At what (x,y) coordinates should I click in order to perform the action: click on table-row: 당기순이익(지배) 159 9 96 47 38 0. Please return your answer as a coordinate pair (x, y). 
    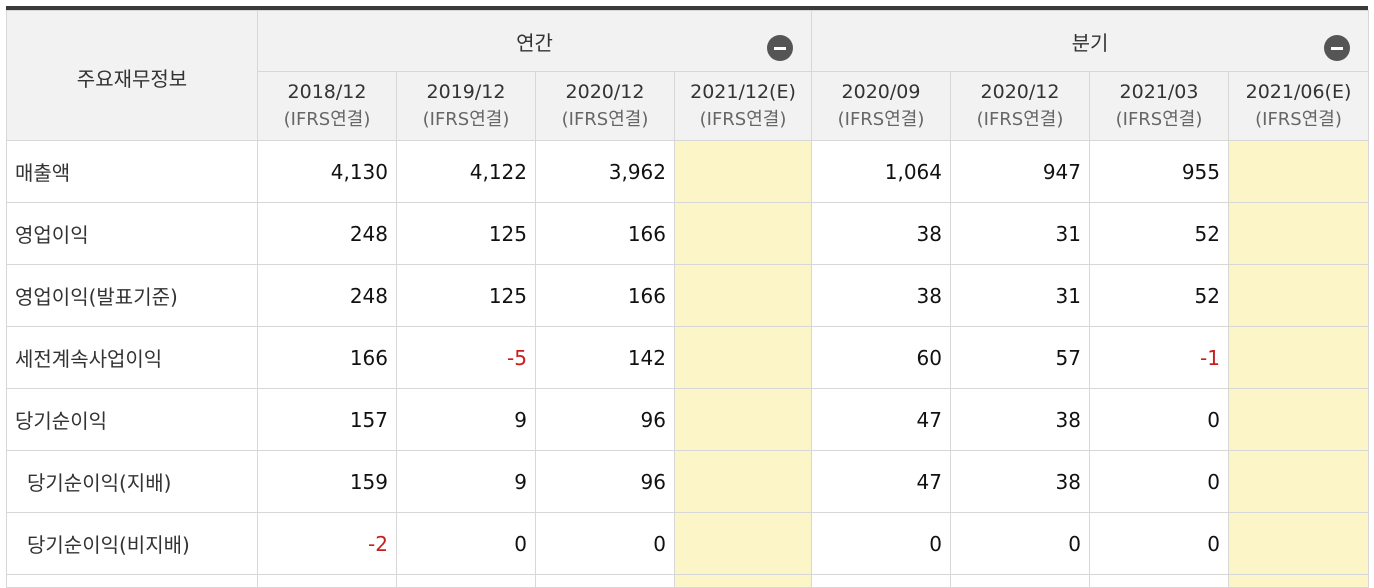
    Looking at the image, I should click on (687, 481).